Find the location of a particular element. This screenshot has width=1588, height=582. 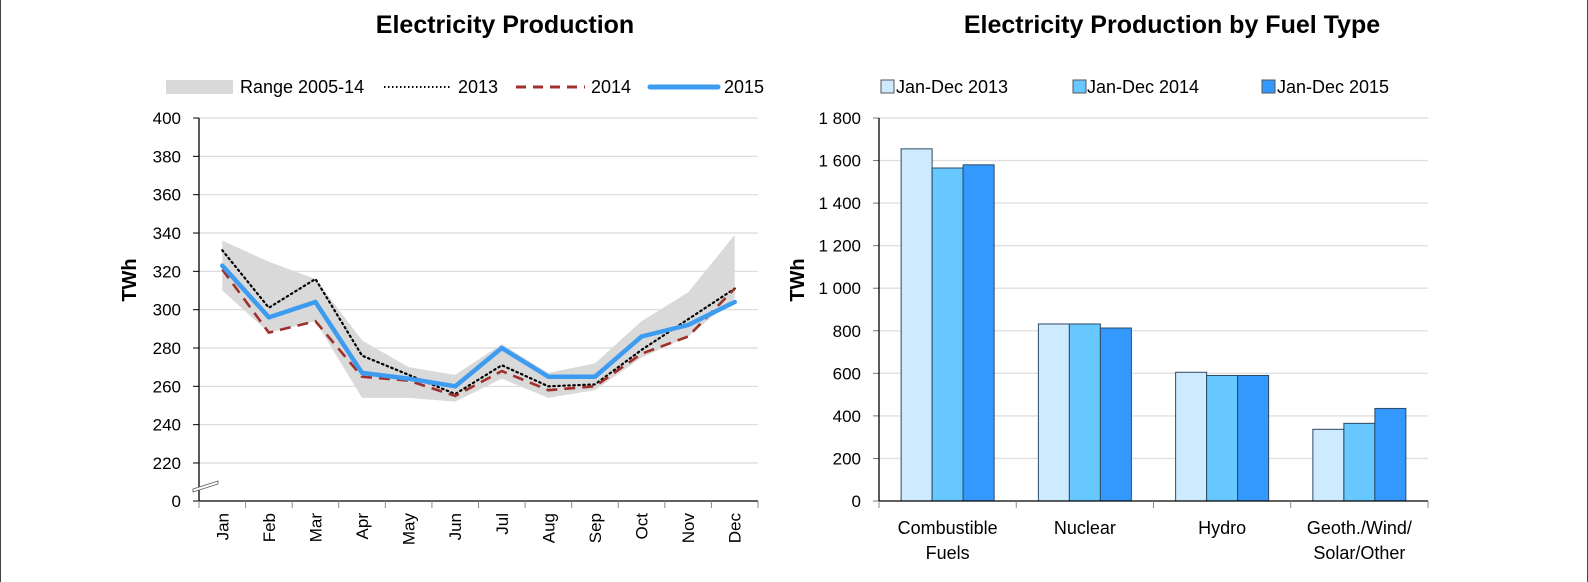

x-tick-label: Geoth./Wind/ is located at coordinates (1359, 528).